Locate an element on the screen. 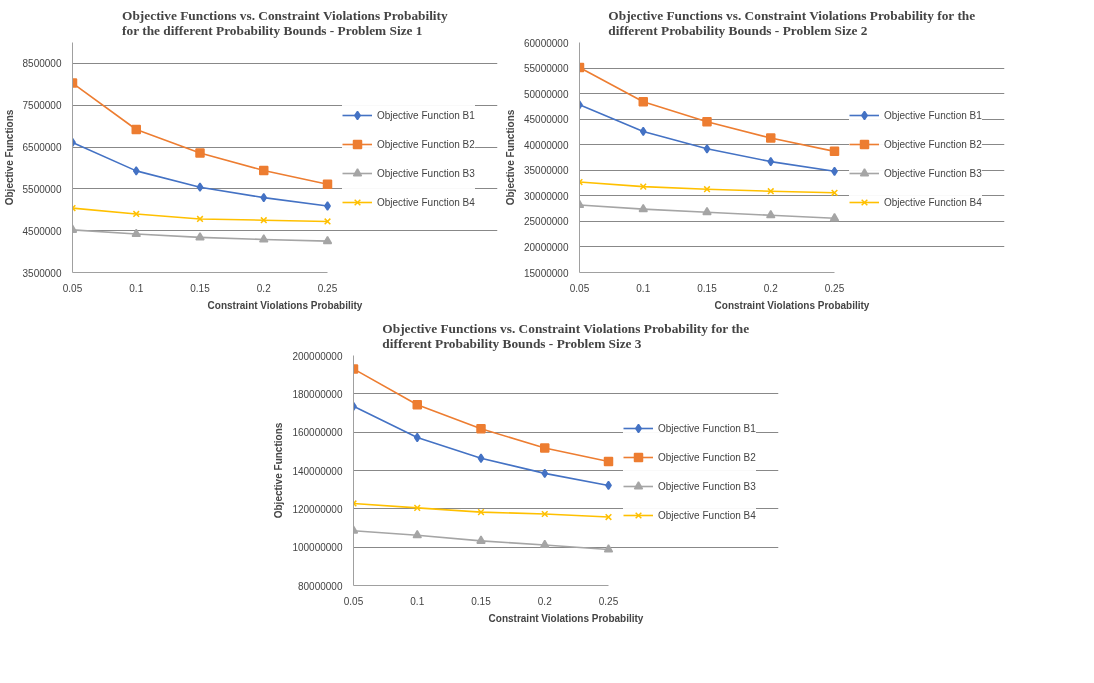  y-tick-label: 20000000 is located at coordinates (546, 247).